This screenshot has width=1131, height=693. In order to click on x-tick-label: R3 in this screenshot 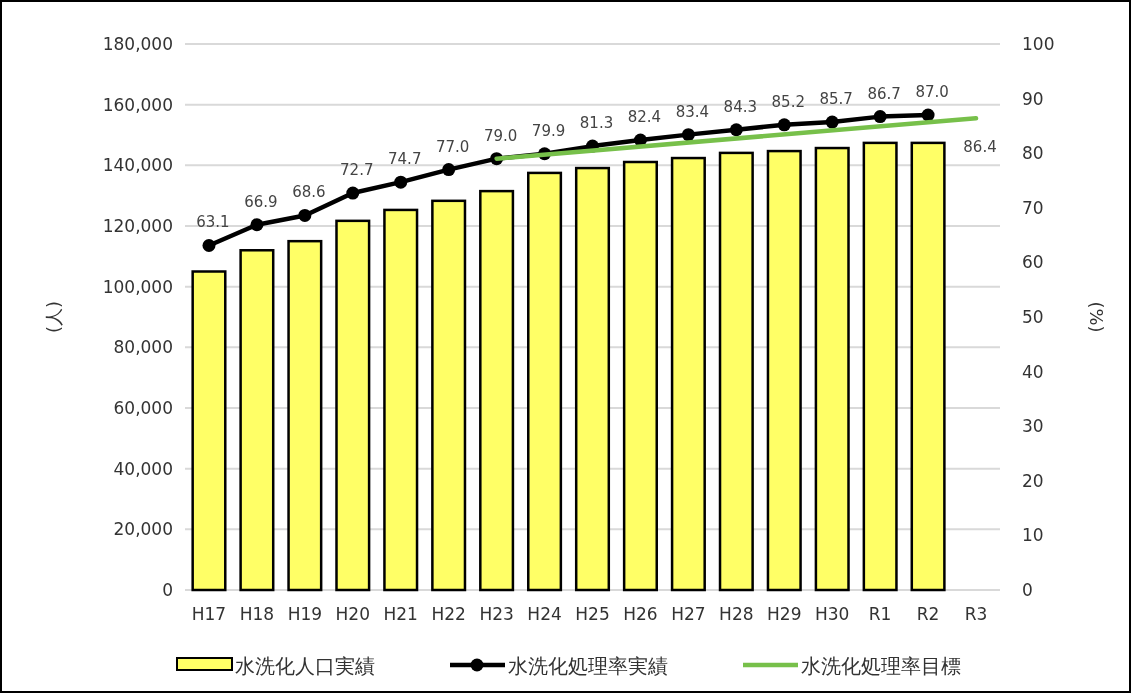, I will do `click(976, 614)`.